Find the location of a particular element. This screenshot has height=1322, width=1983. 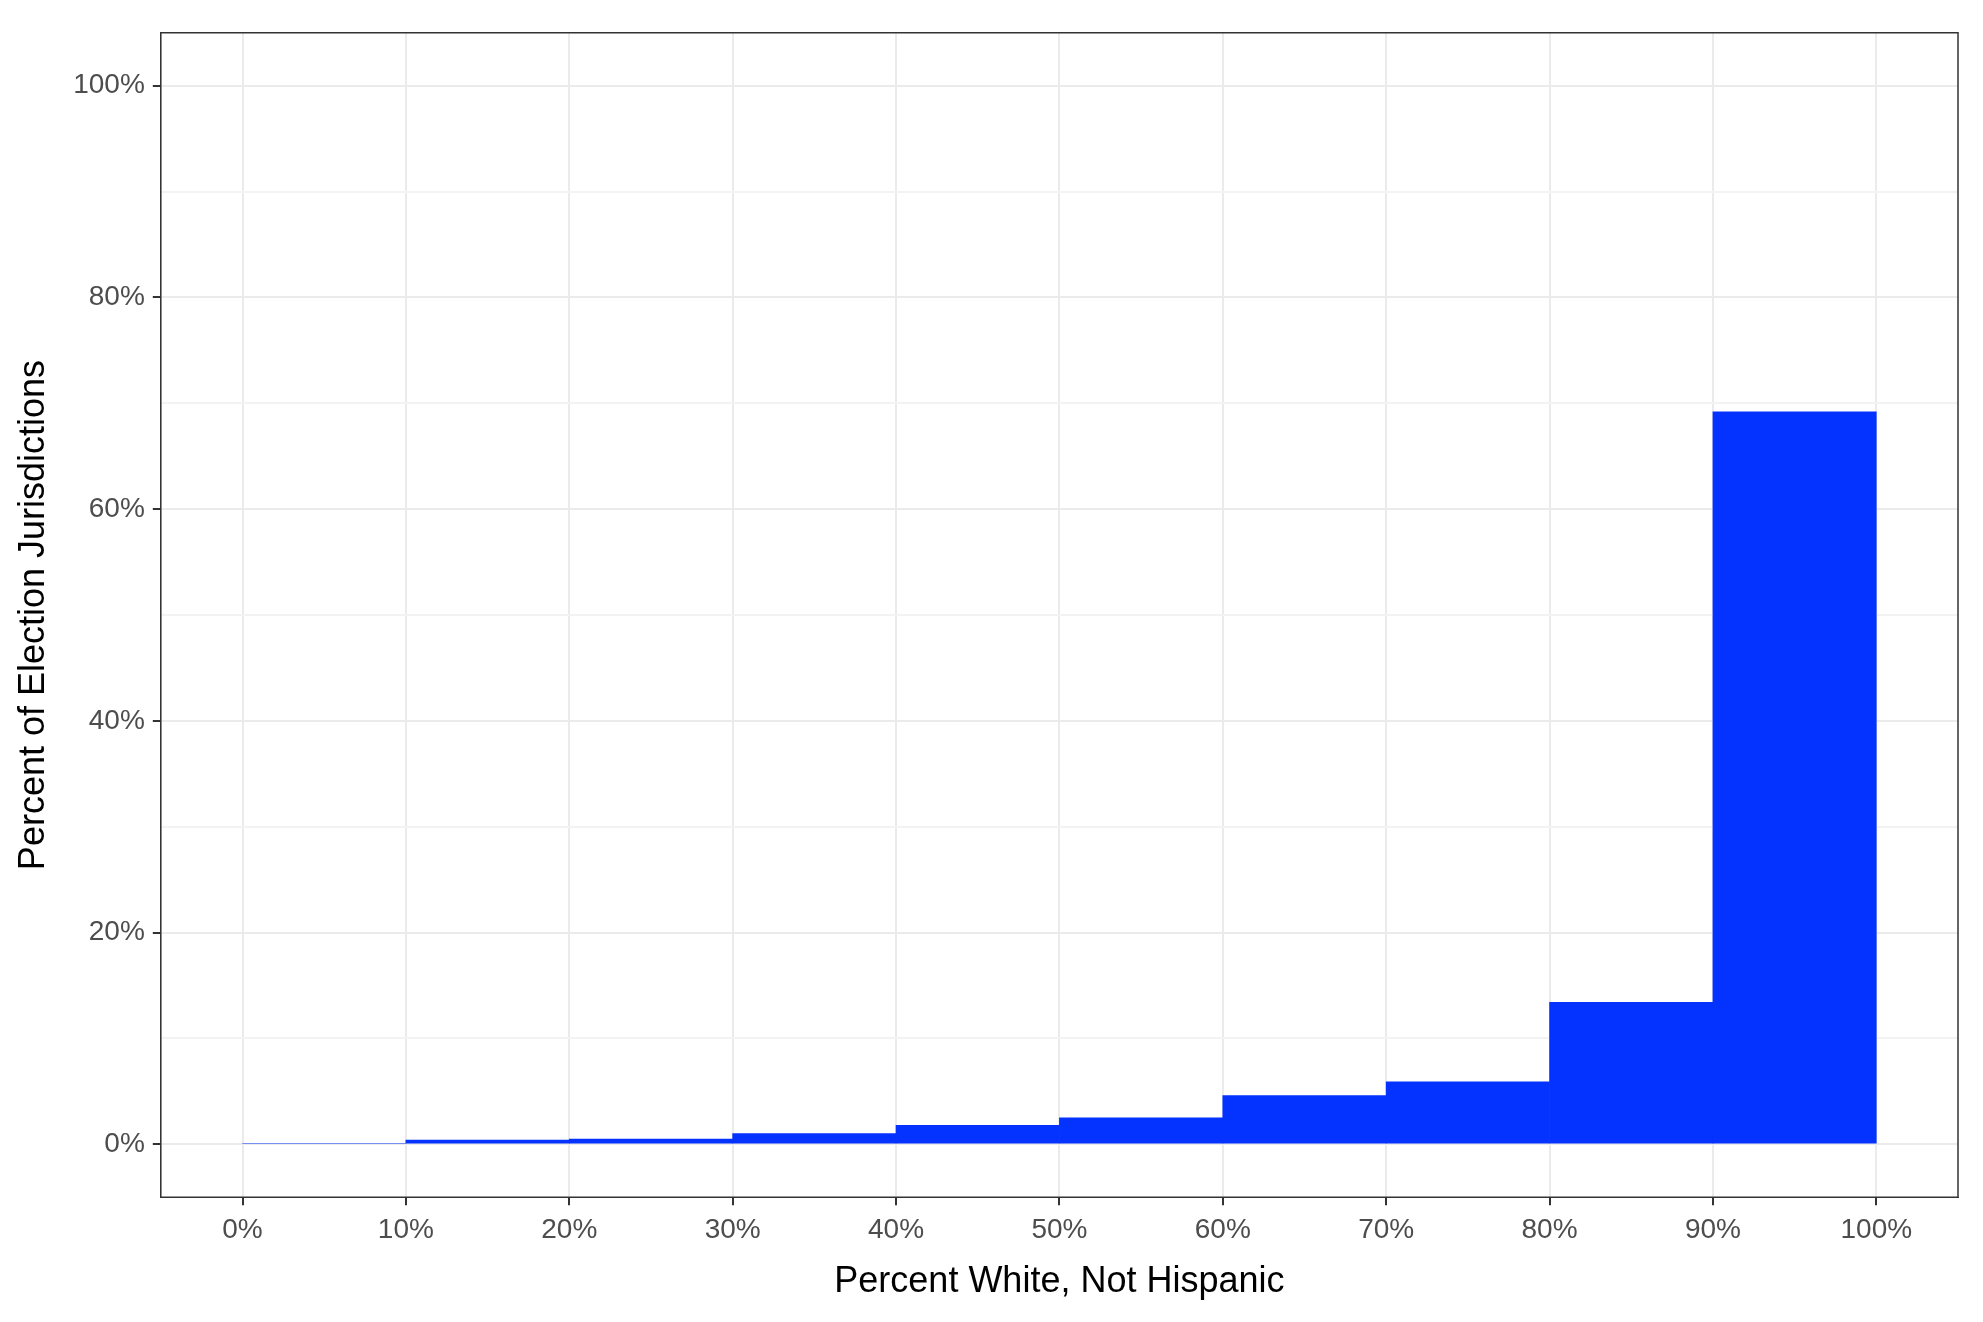

y-axis-title: Percent of Election Jurisdictions is located at coordinates (31, 615).